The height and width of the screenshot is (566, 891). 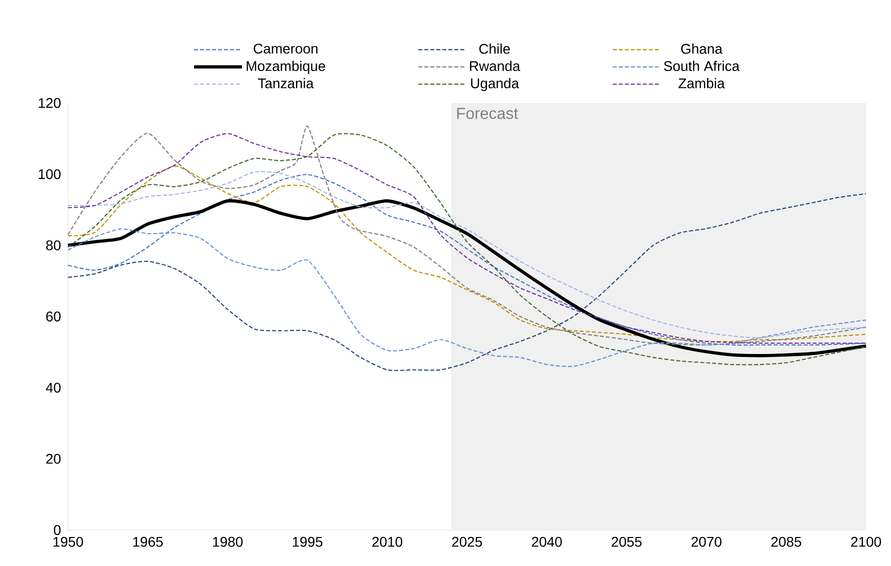 What do you see at coordinates (49, 174) in the screenshot?
I see `y-tick-label: 100` at bounding box center [49, 174].